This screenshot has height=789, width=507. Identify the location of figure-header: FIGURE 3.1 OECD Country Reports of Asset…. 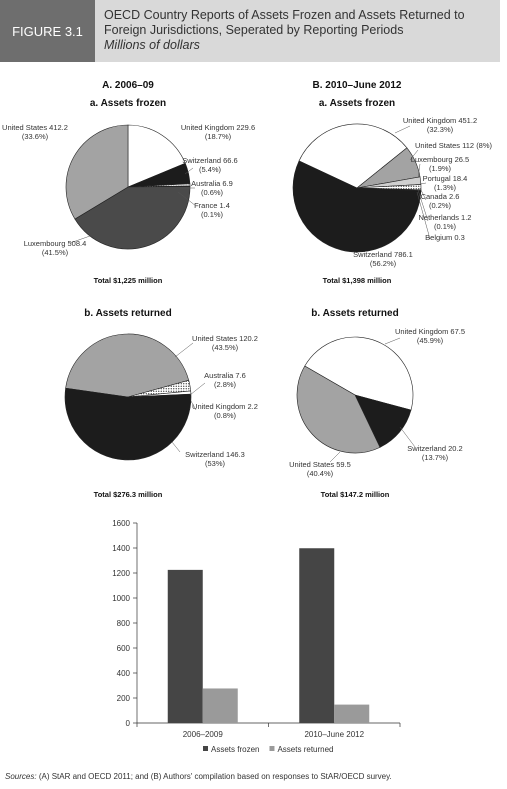
(250, 31).